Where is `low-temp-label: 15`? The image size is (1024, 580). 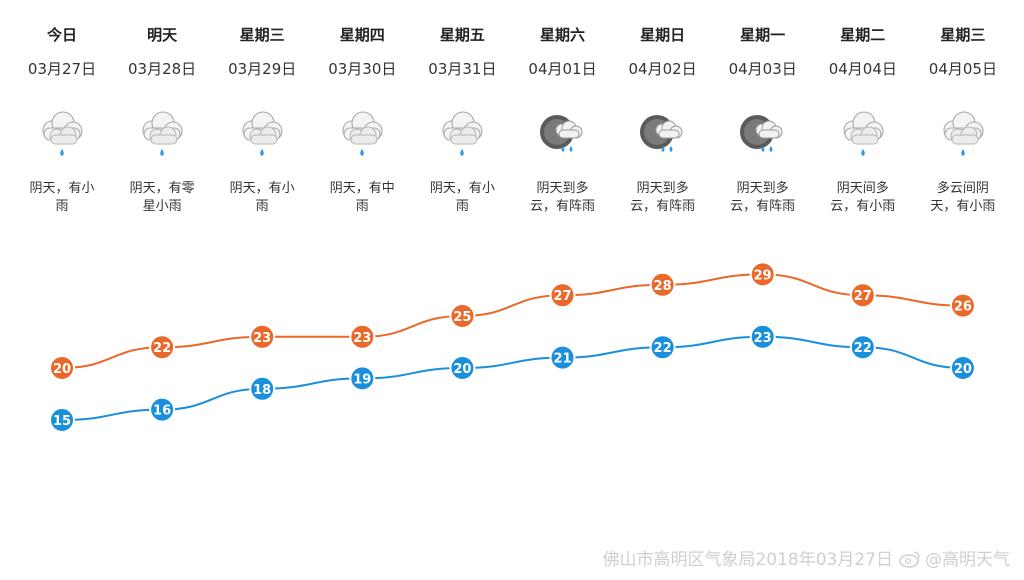
low-temp-label: 15 is located at coordinates (62, 421).